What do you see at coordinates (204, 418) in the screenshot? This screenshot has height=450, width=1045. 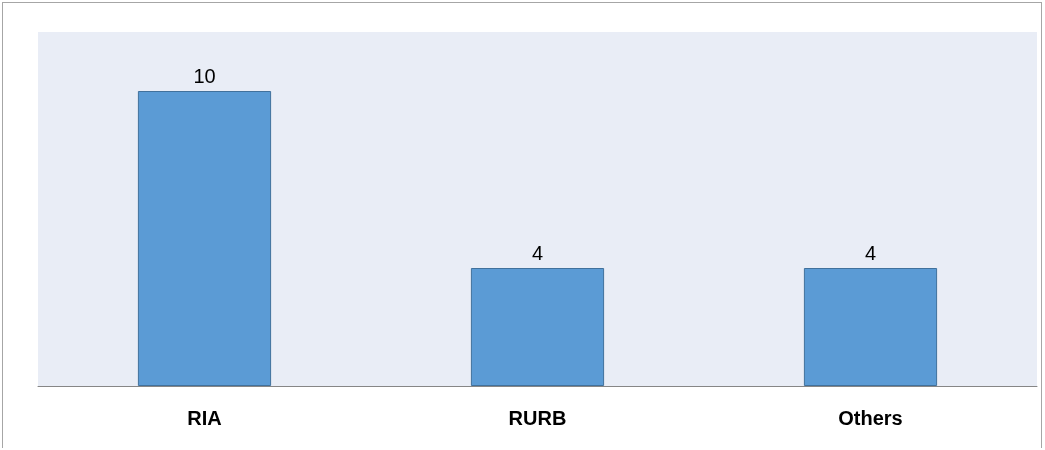 I see `x-tick-label: RIA` at bounding box center [204, 418].